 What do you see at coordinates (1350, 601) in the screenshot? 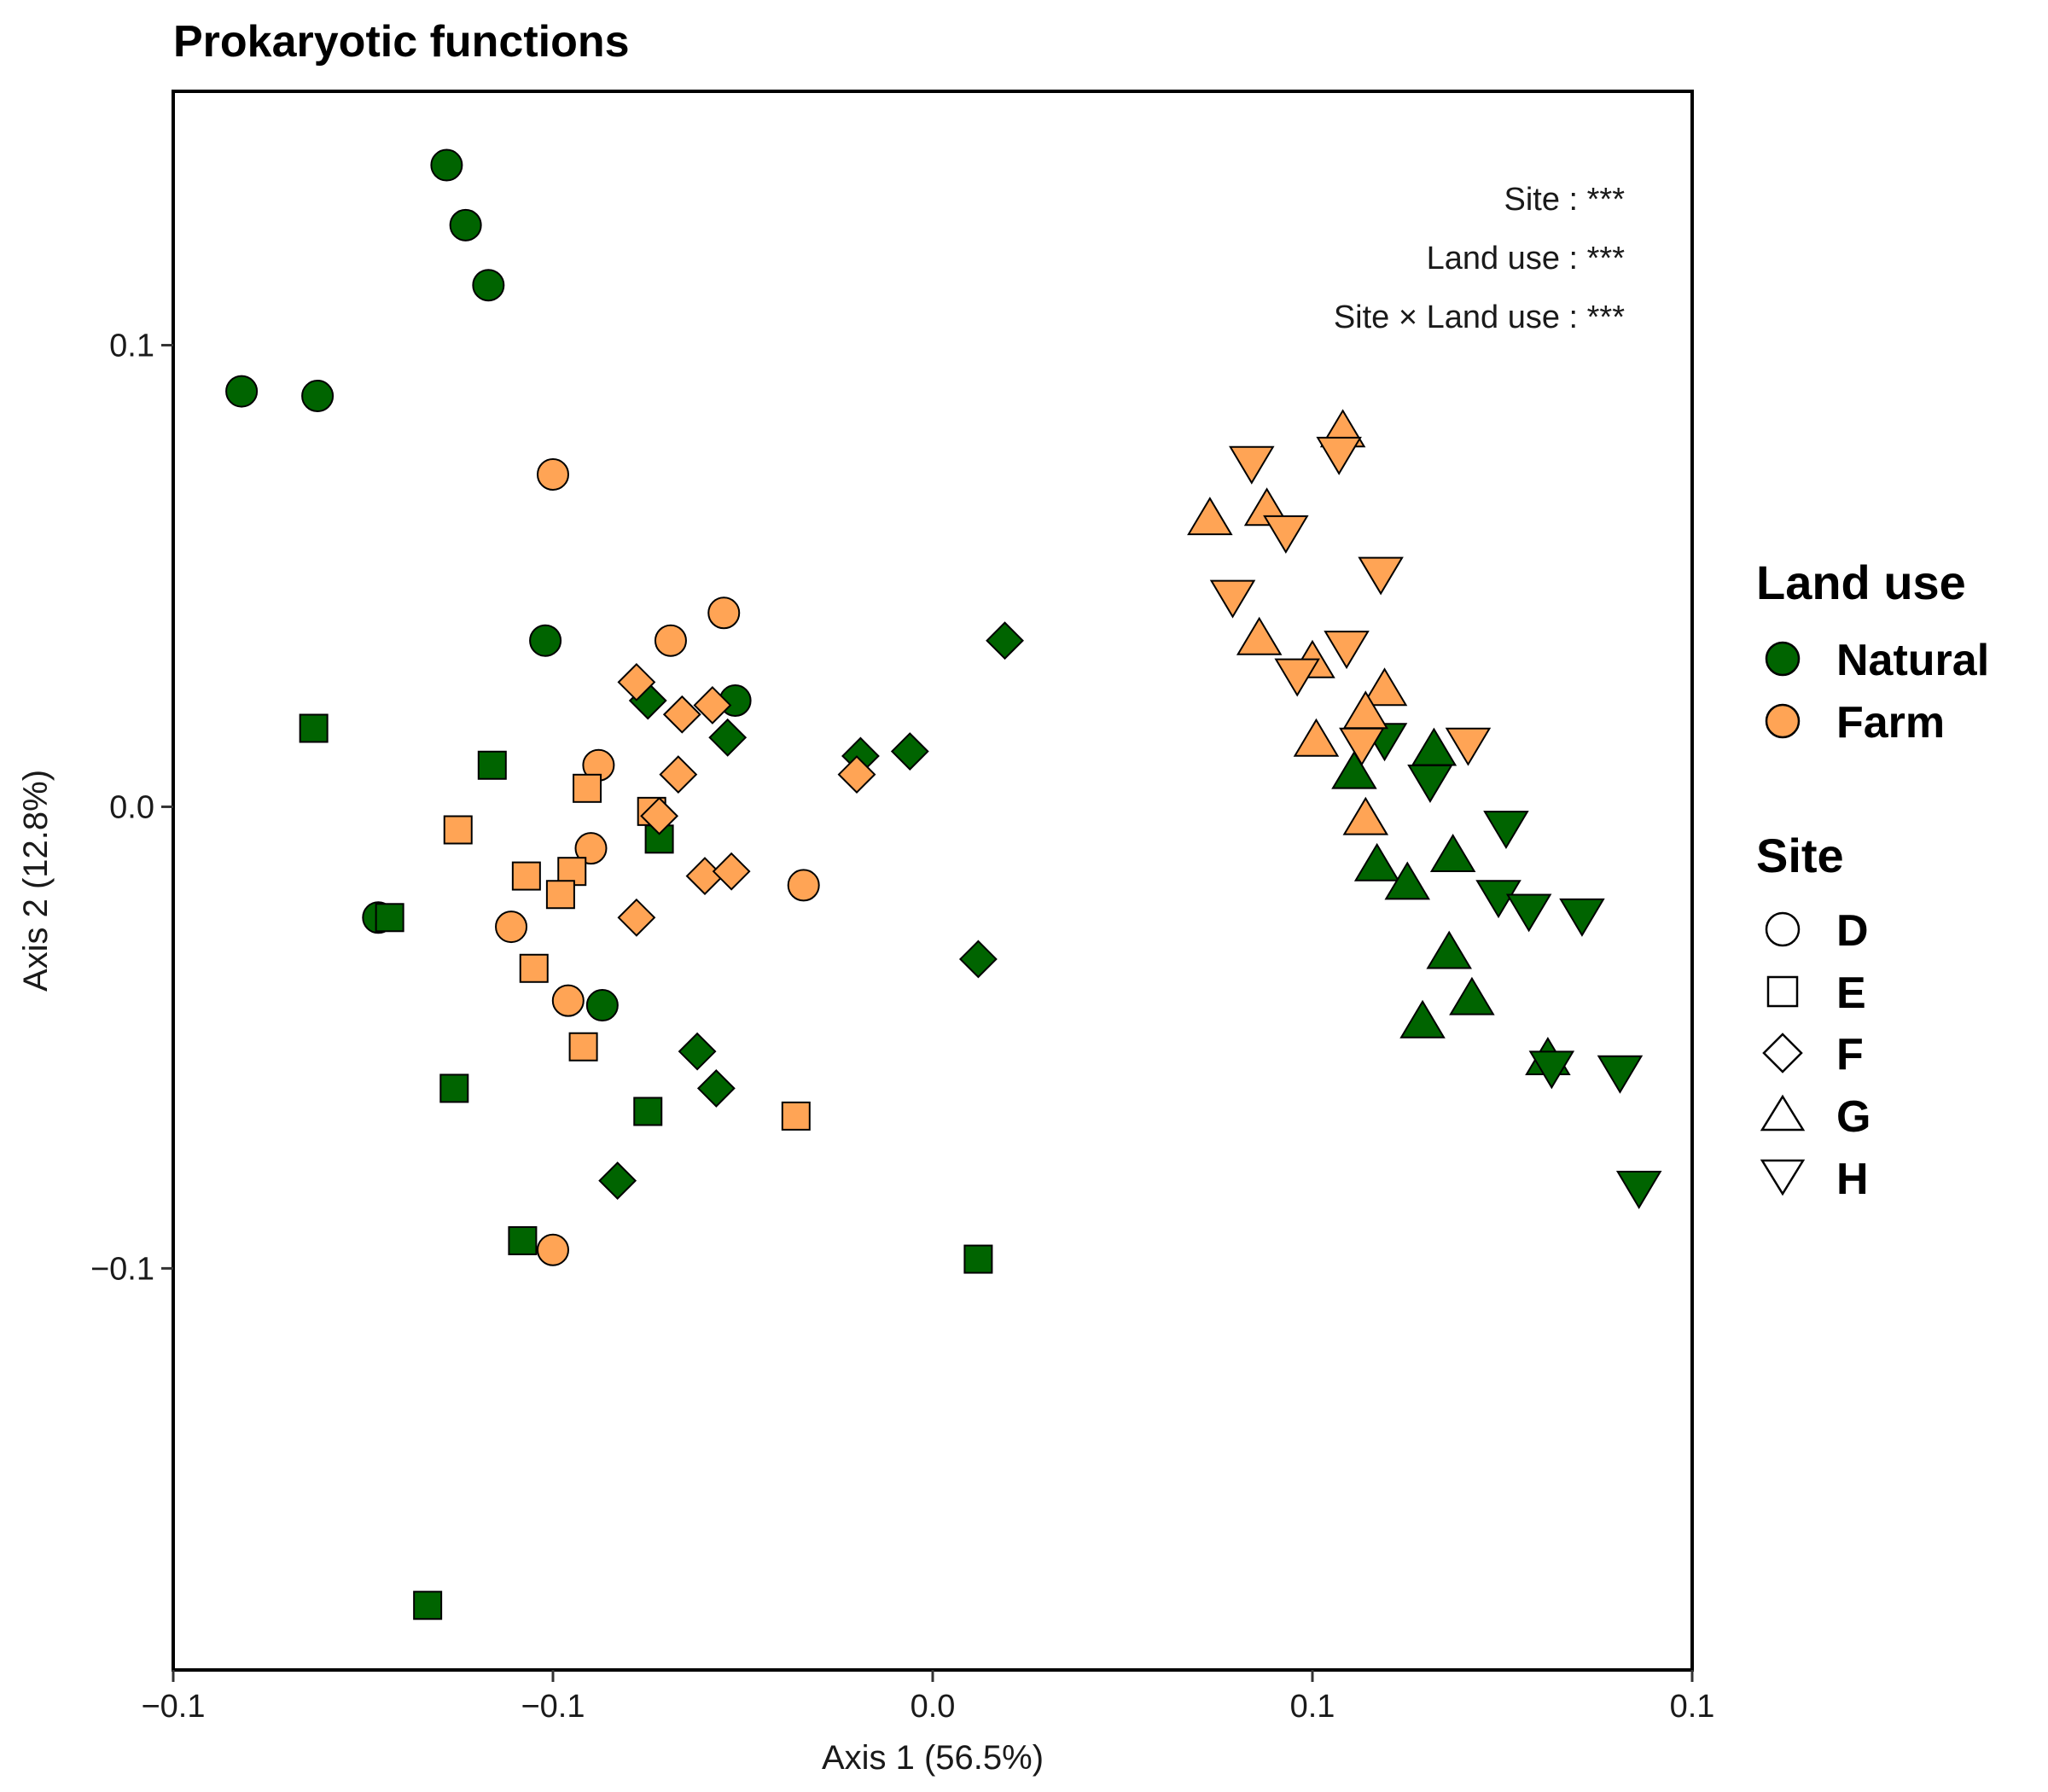
I see `series-farm-h` at bounding box center [1350, 601].